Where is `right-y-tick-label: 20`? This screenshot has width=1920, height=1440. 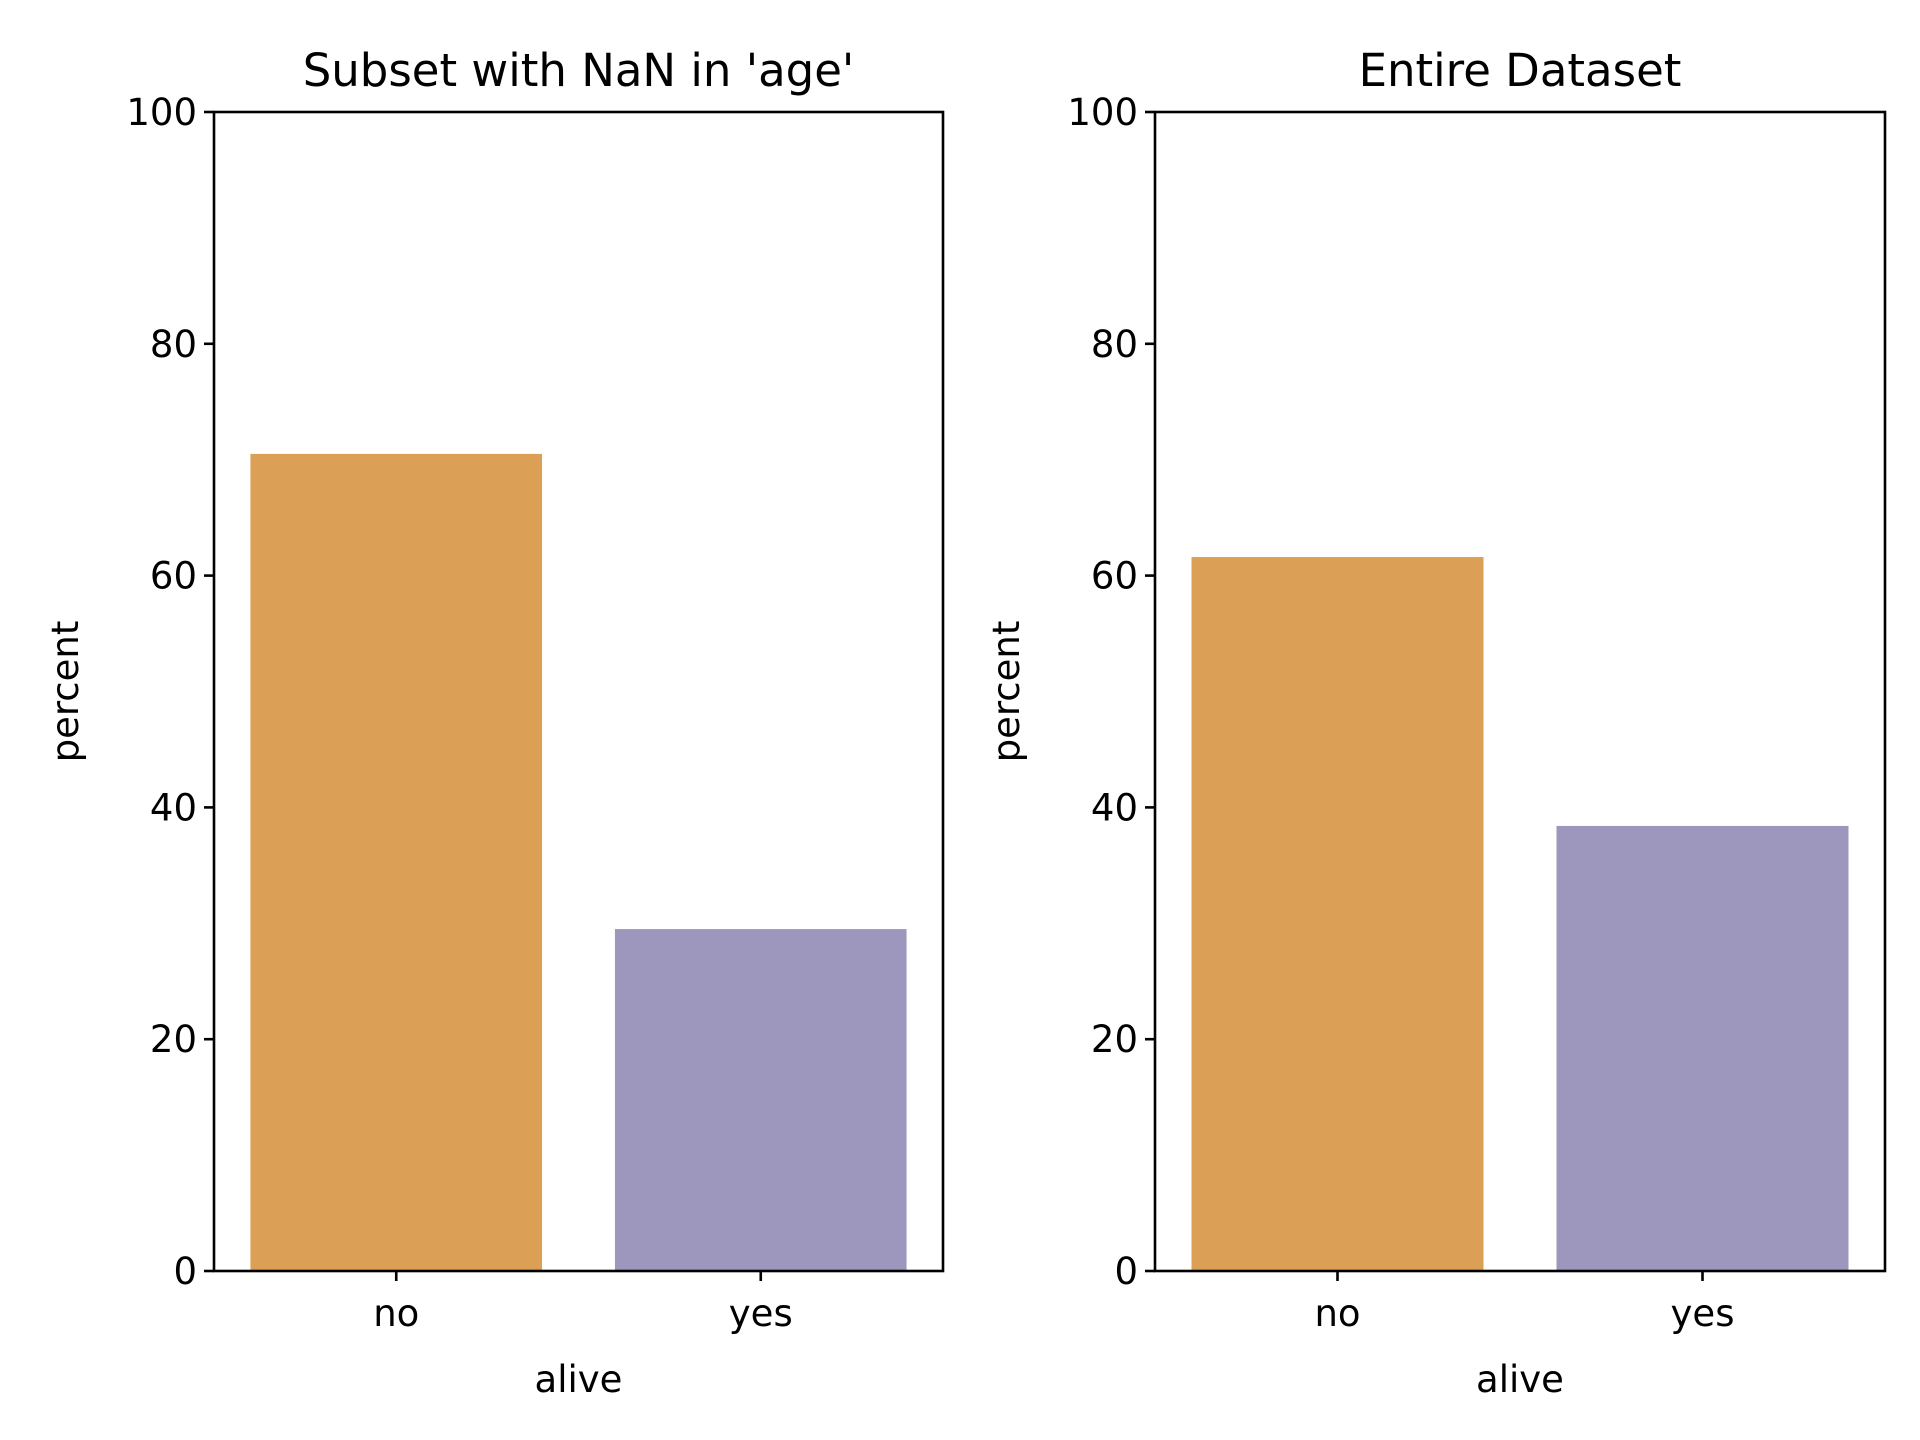
right-y-tick-label: 20 is located at coordinates (1114, 1039).